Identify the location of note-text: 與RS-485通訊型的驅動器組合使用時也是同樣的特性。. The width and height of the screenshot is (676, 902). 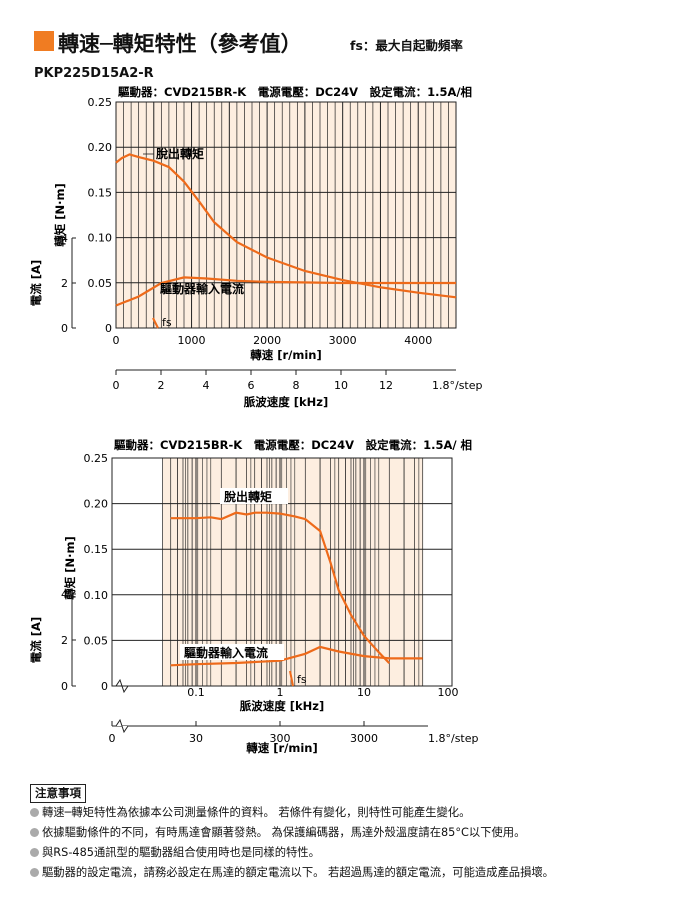
(181, 852).